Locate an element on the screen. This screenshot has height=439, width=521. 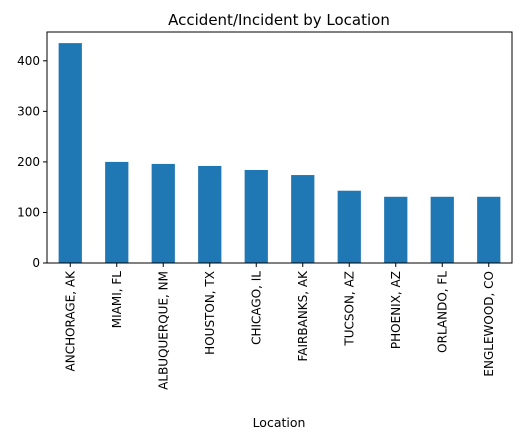
x-tick-label: ANCHORAGE, AK is located at coordinates (70, 321).